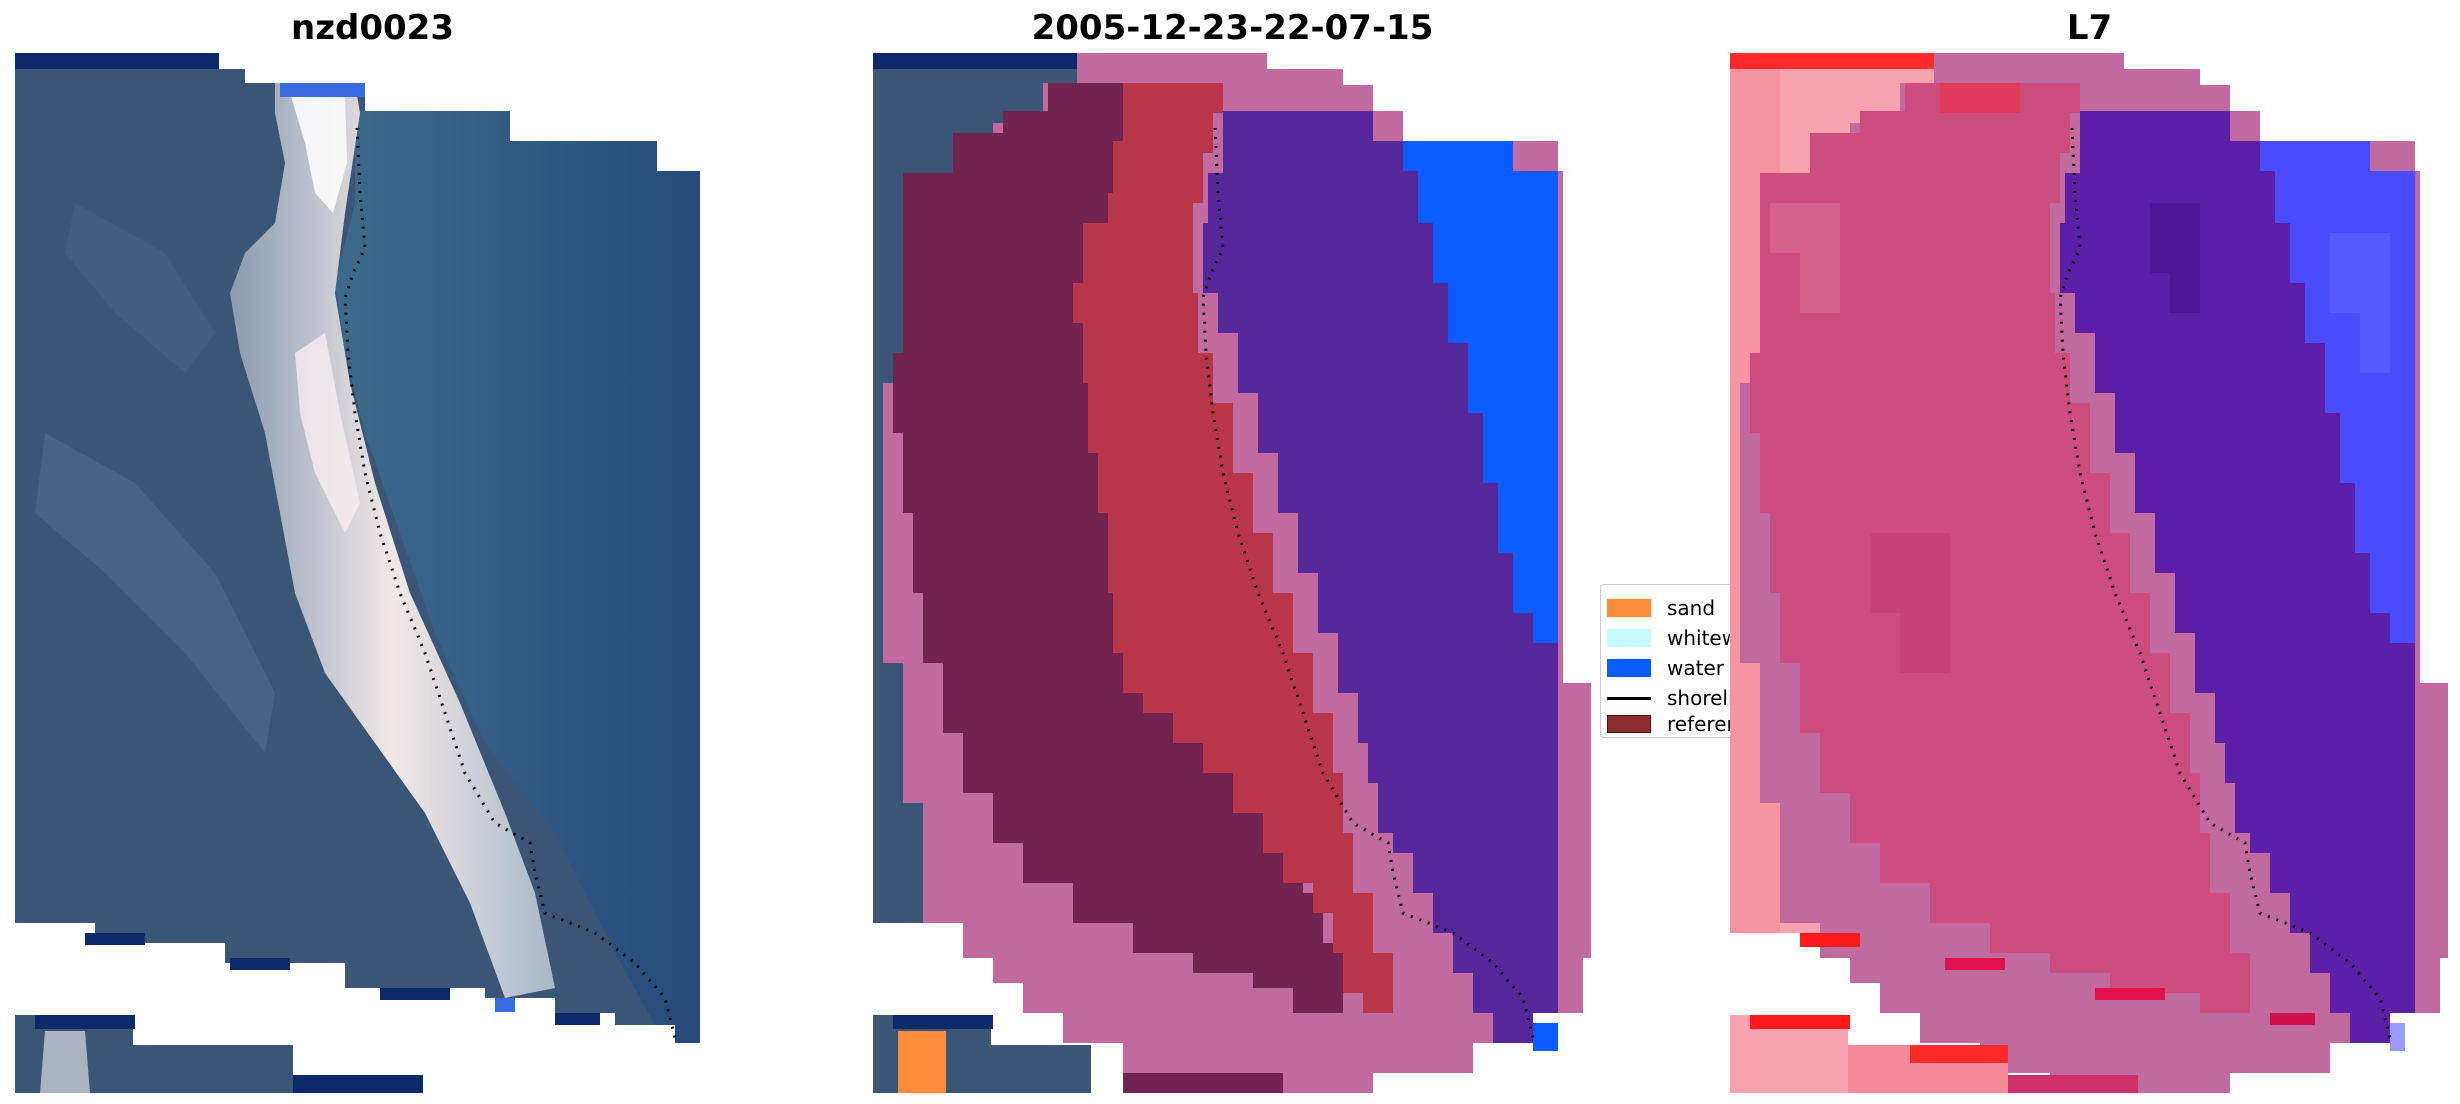 The image size is (2460, 1104). What do you see at coordinates (372, 28) in the screenshot?
I see `panel-title-1: nzd0023` at bounding box center [372, 28].